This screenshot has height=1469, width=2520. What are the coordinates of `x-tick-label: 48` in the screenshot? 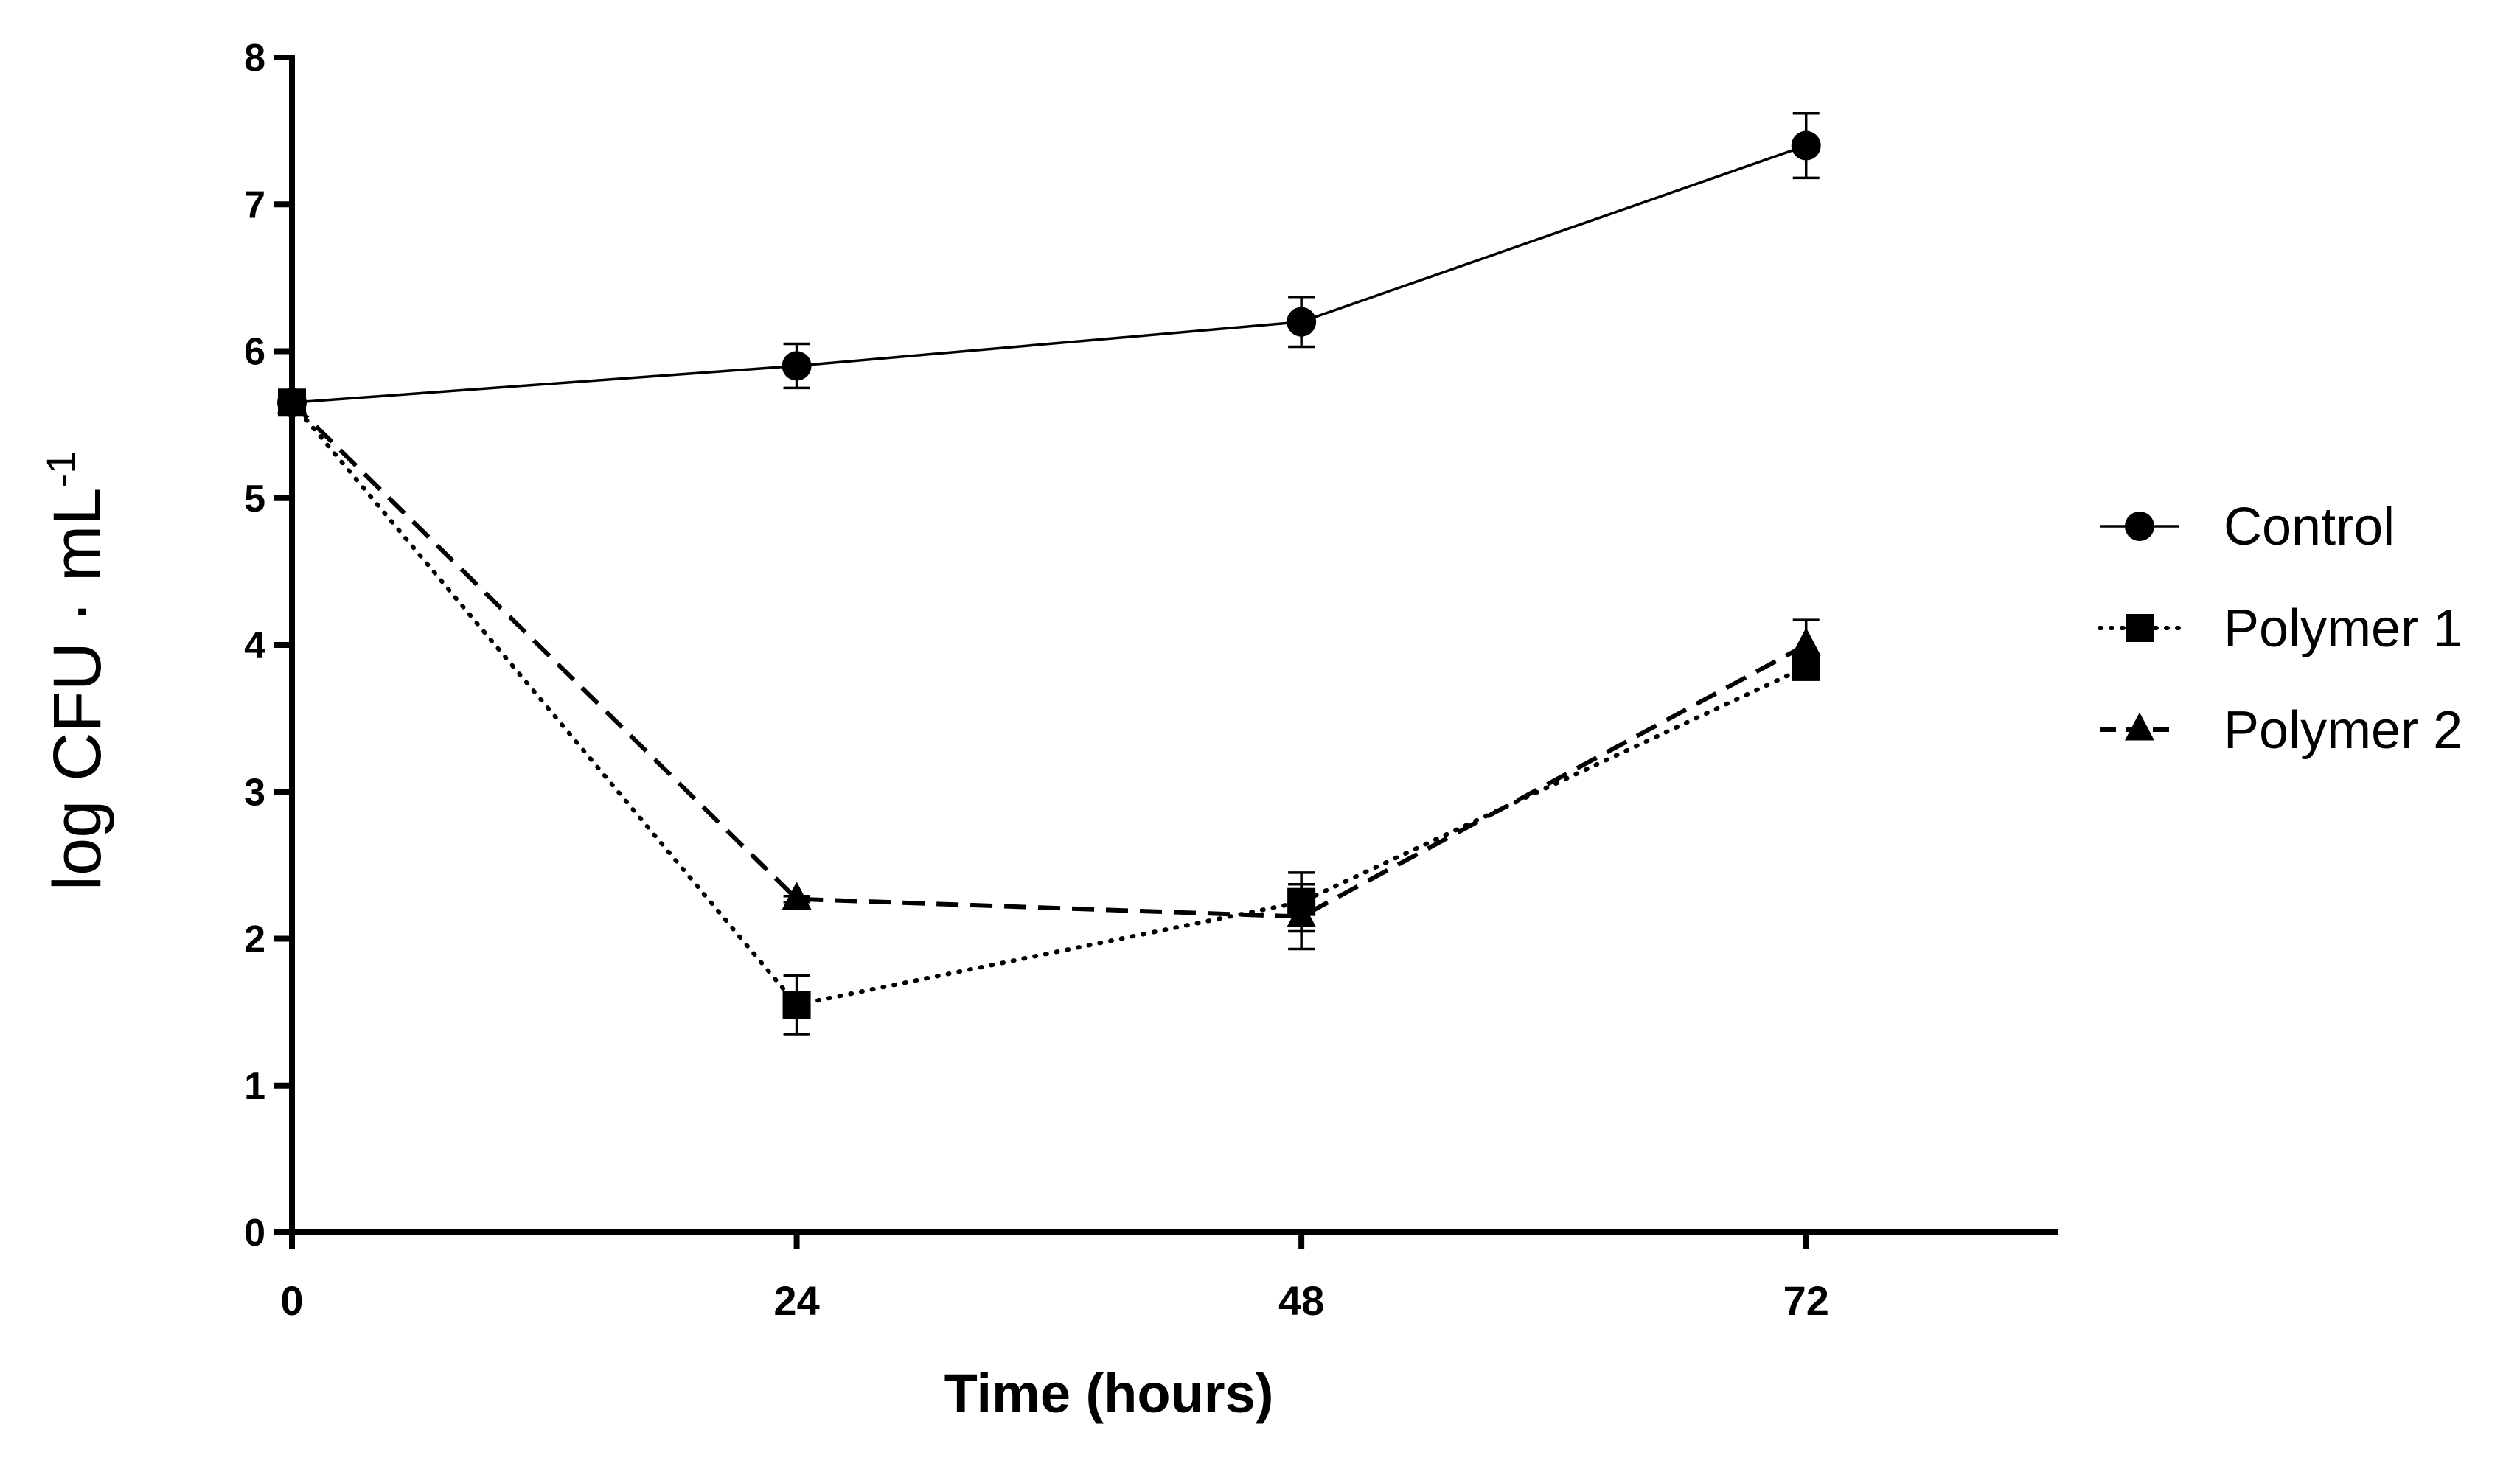 It's located at (1301, 1300).